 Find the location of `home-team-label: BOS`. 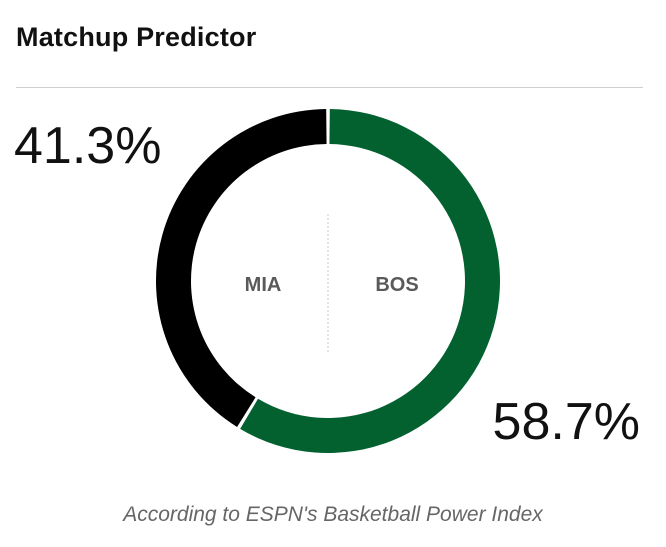

home-team-label: BOS is located at coordinates (396, 285).